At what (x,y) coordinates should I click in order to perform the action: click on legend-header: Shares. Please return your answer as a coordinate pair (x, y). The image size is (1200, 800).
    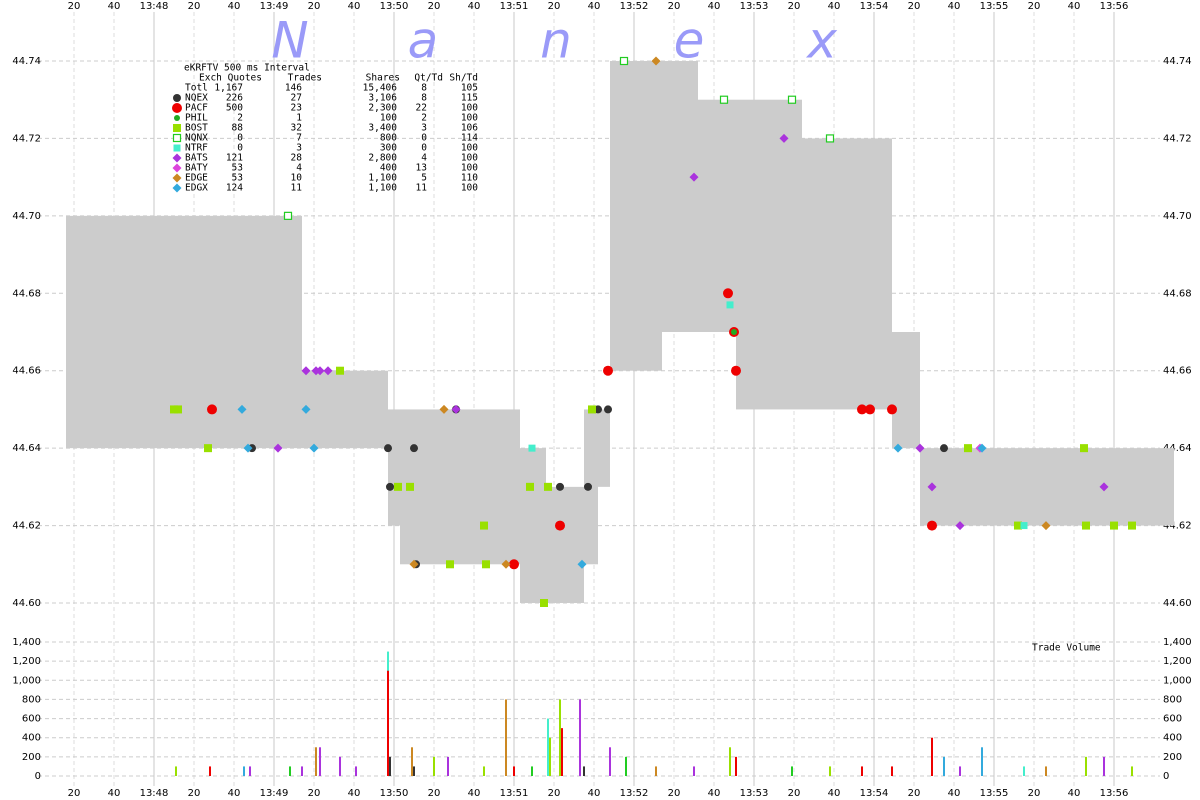
    Looking at the image, I should click on (383, 78).